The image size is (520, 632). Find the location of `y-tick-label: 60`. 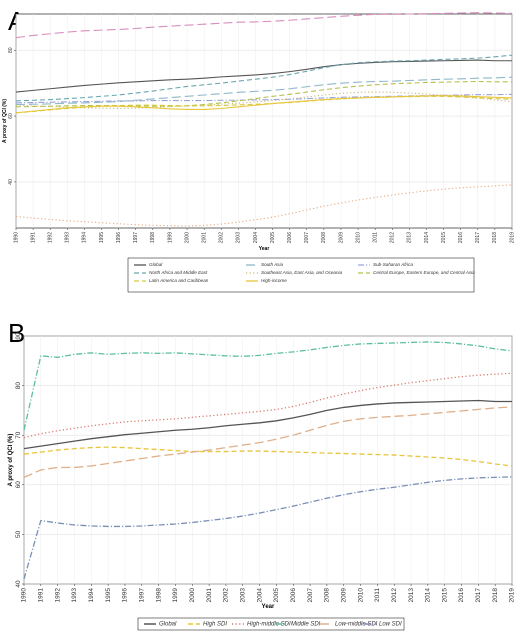

y-tick-label: 60 is located at coordinates (18, 485).